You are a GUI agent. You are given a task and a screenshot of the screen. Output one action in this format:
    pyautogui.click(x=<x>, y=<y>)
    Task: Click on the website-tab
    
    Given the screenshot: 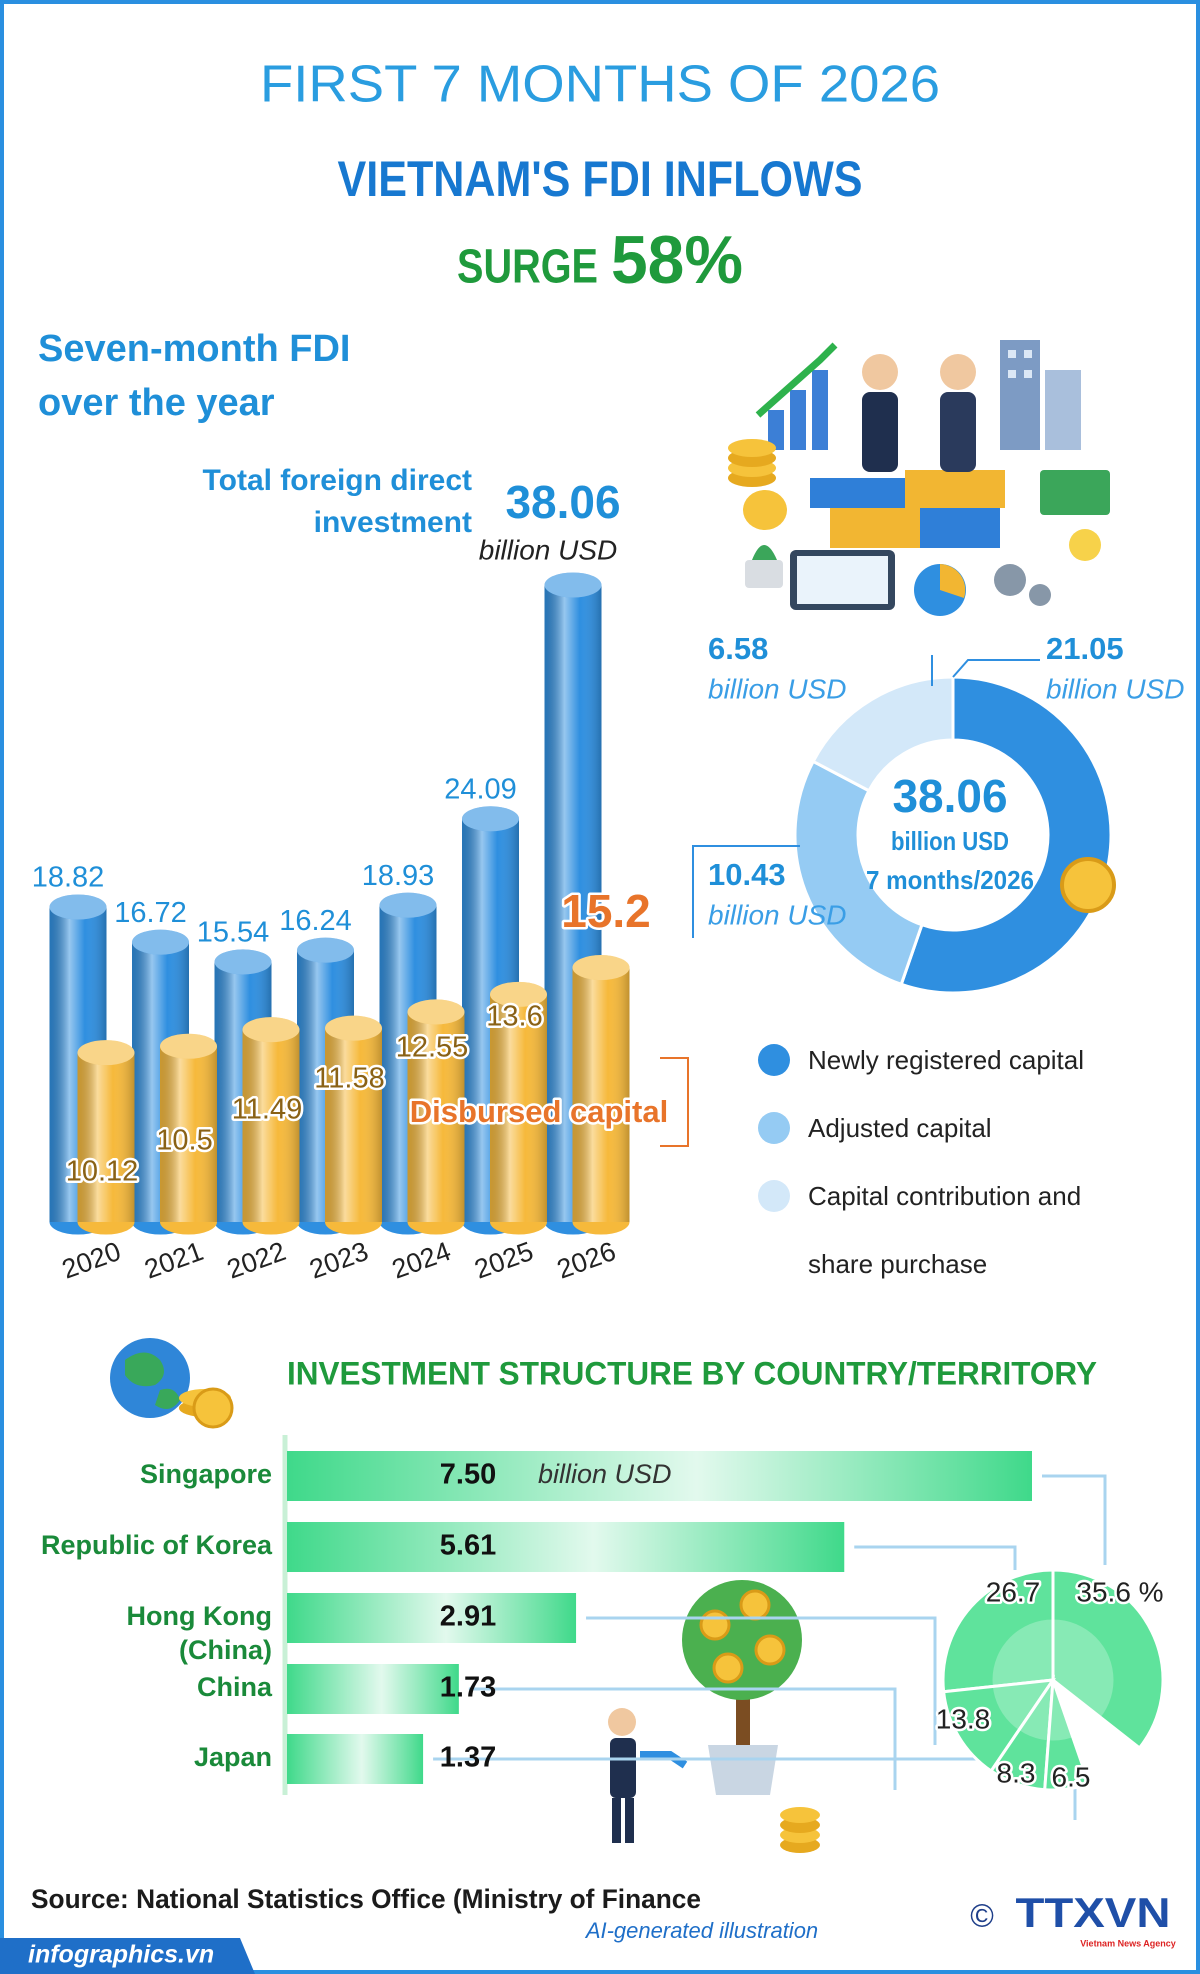 What is the action you would take?
    pyautogui.click(x=127, y=1956)
    